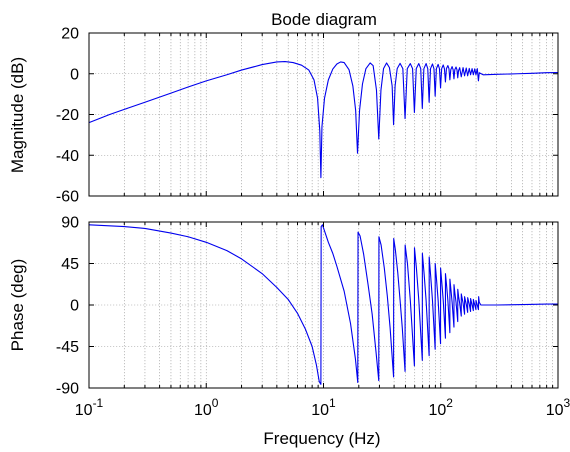 The image size is (570, 452). I want to click on phase-y-tick-label: 90, so click(70, 223).